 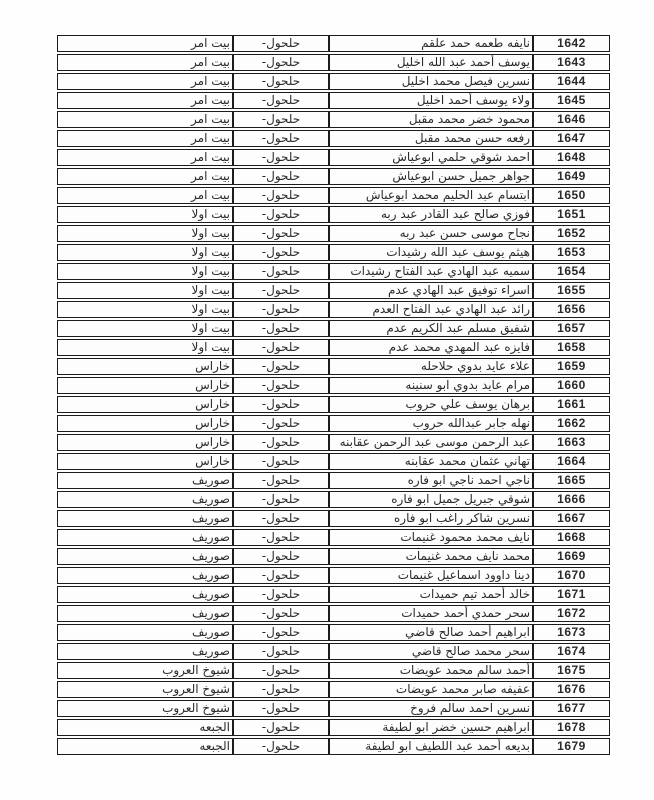 I want to click on table-row: 1662 نهله جابر عبدالله حروب حلحول- خاراس, so click(x=333, y=423).